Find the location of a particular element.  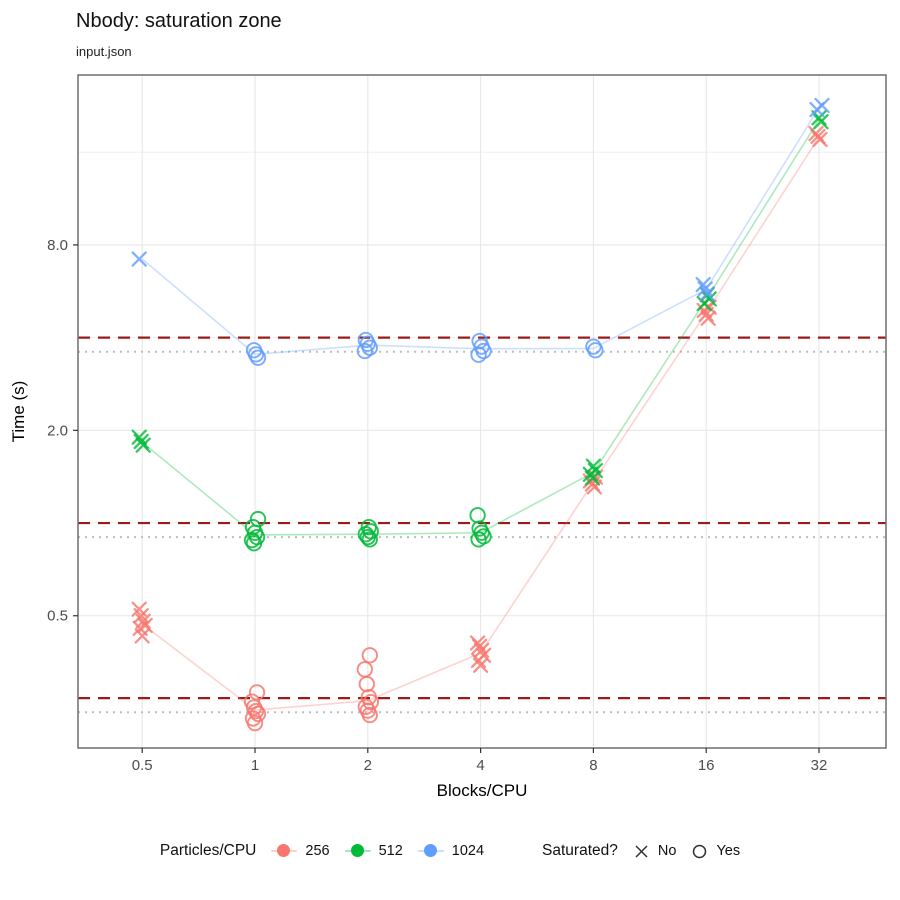

legend-entry-label: No is located at coordinates (667, 851).